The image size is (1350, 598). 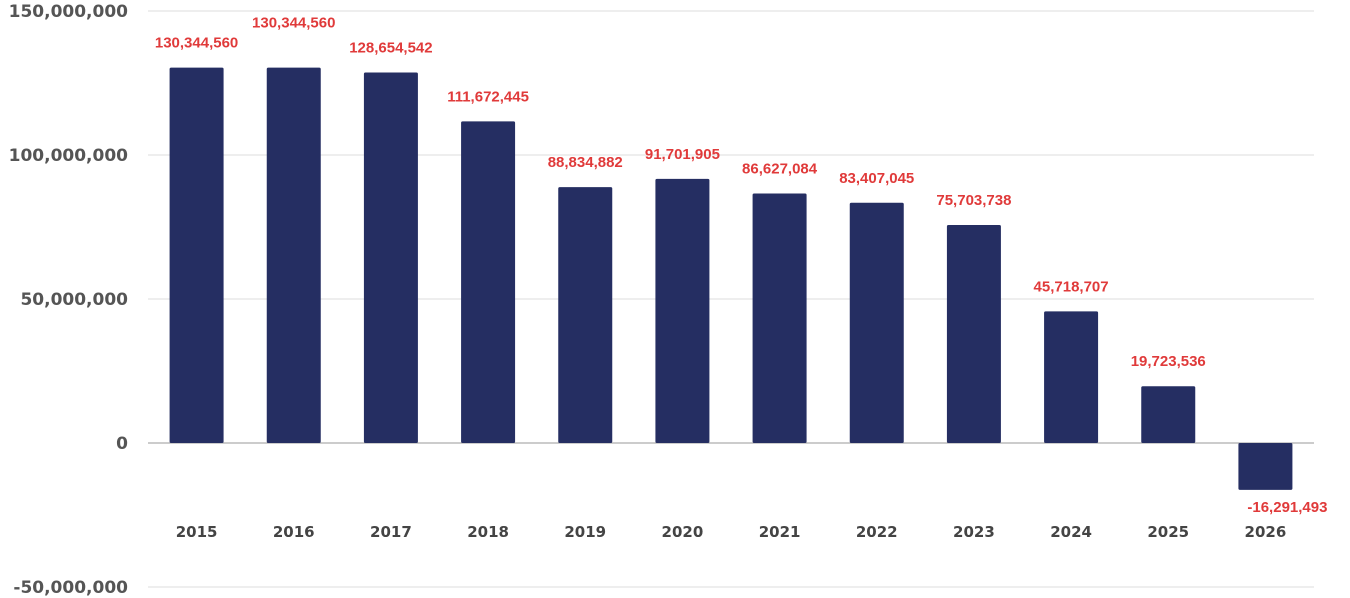 What do you see at coordinates (69, 156) in the screenshot?
I see `y-tick-label: 100,000,000` at bounding box center [69, 156].